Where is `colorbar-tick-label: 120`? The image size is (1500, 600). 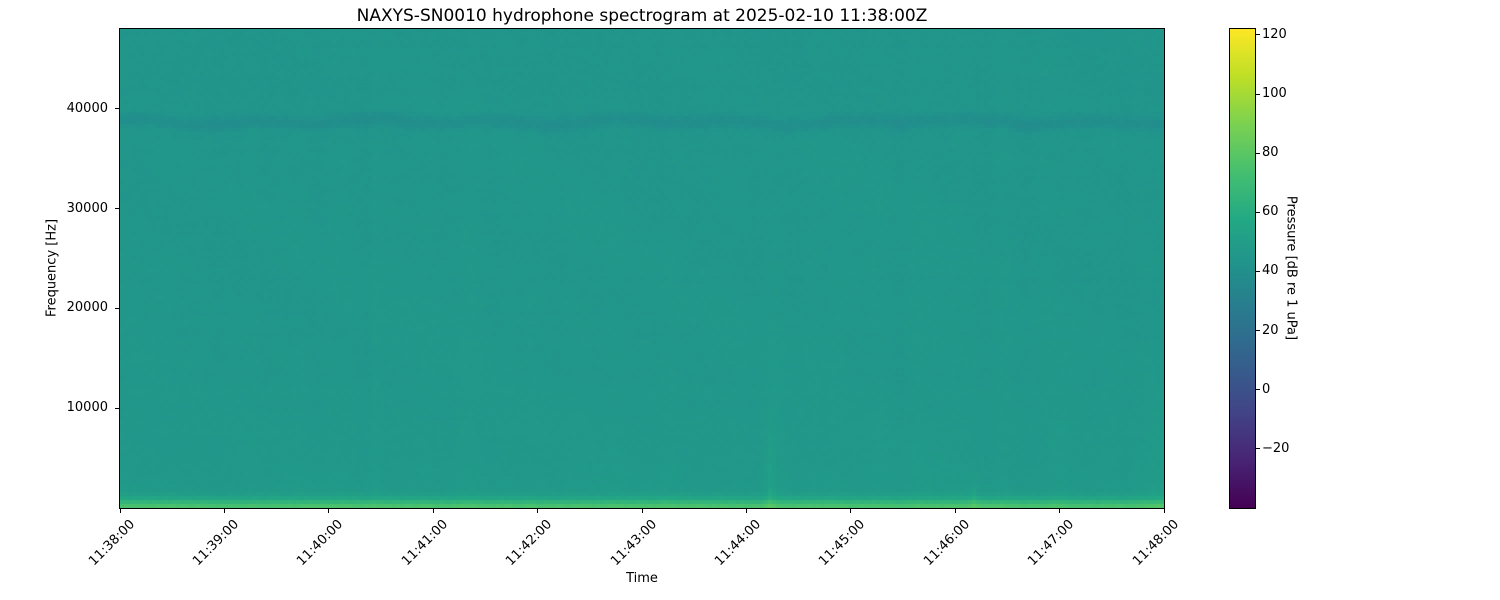 colorbar-tick-label: 120 is located at coordinates (1274, 34).